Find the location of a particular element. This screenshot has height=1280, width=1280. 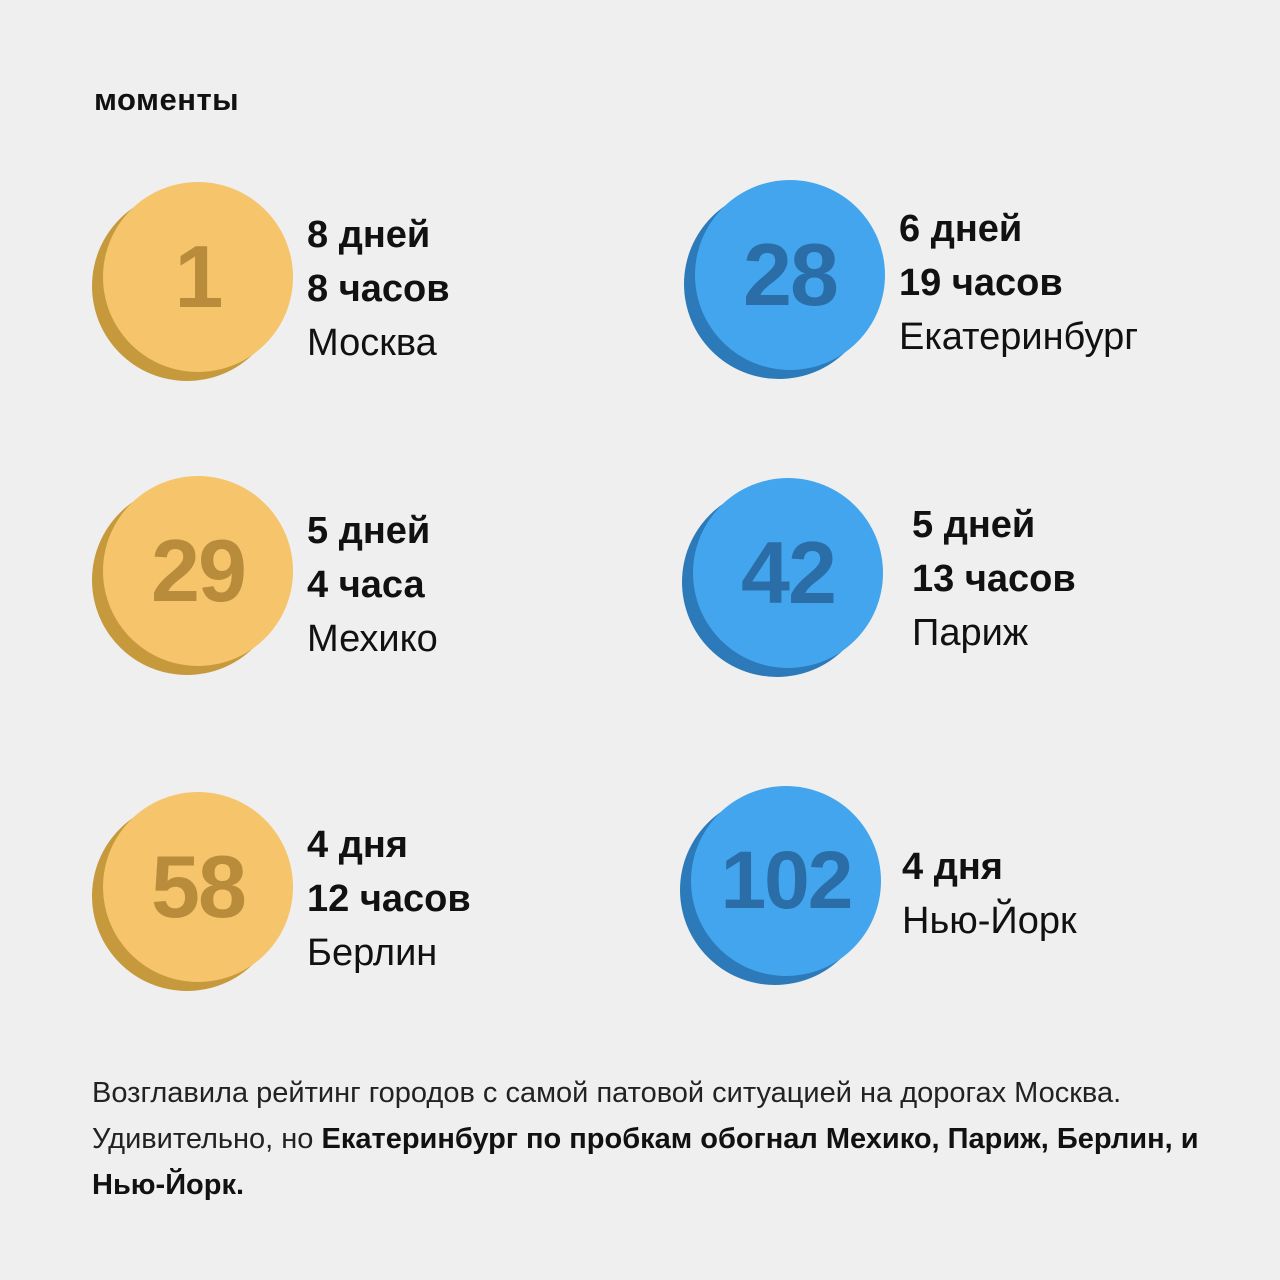

ranking-card-paris: 42 5 дней 13 часов Париж is located at coordinates (962, 583).